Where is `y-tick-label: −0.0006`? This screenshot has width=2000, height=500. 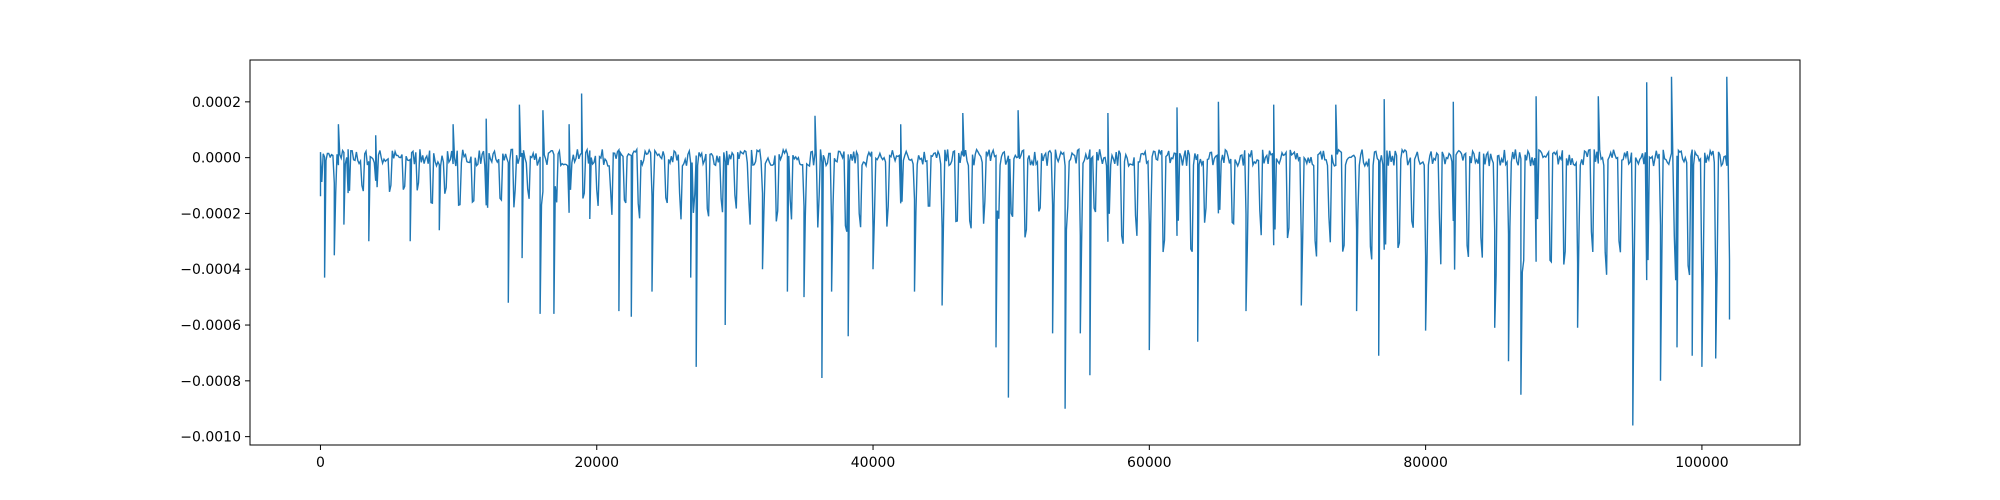
y-tick-label: −0.0006 is located at coordinates (210, 326).